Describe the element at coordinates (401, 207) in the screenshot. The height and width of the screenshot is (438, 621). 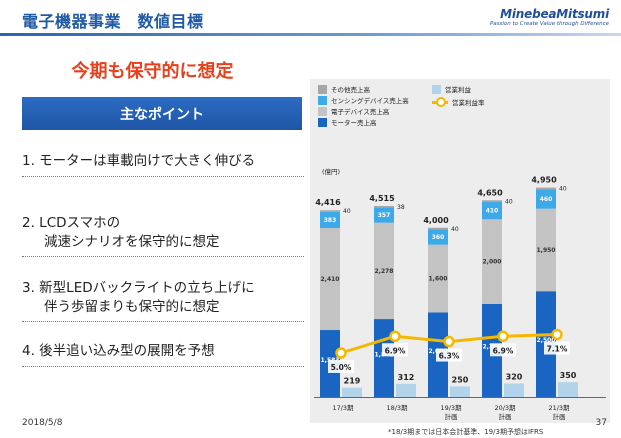
I see `data-label-other: 38` at that location.